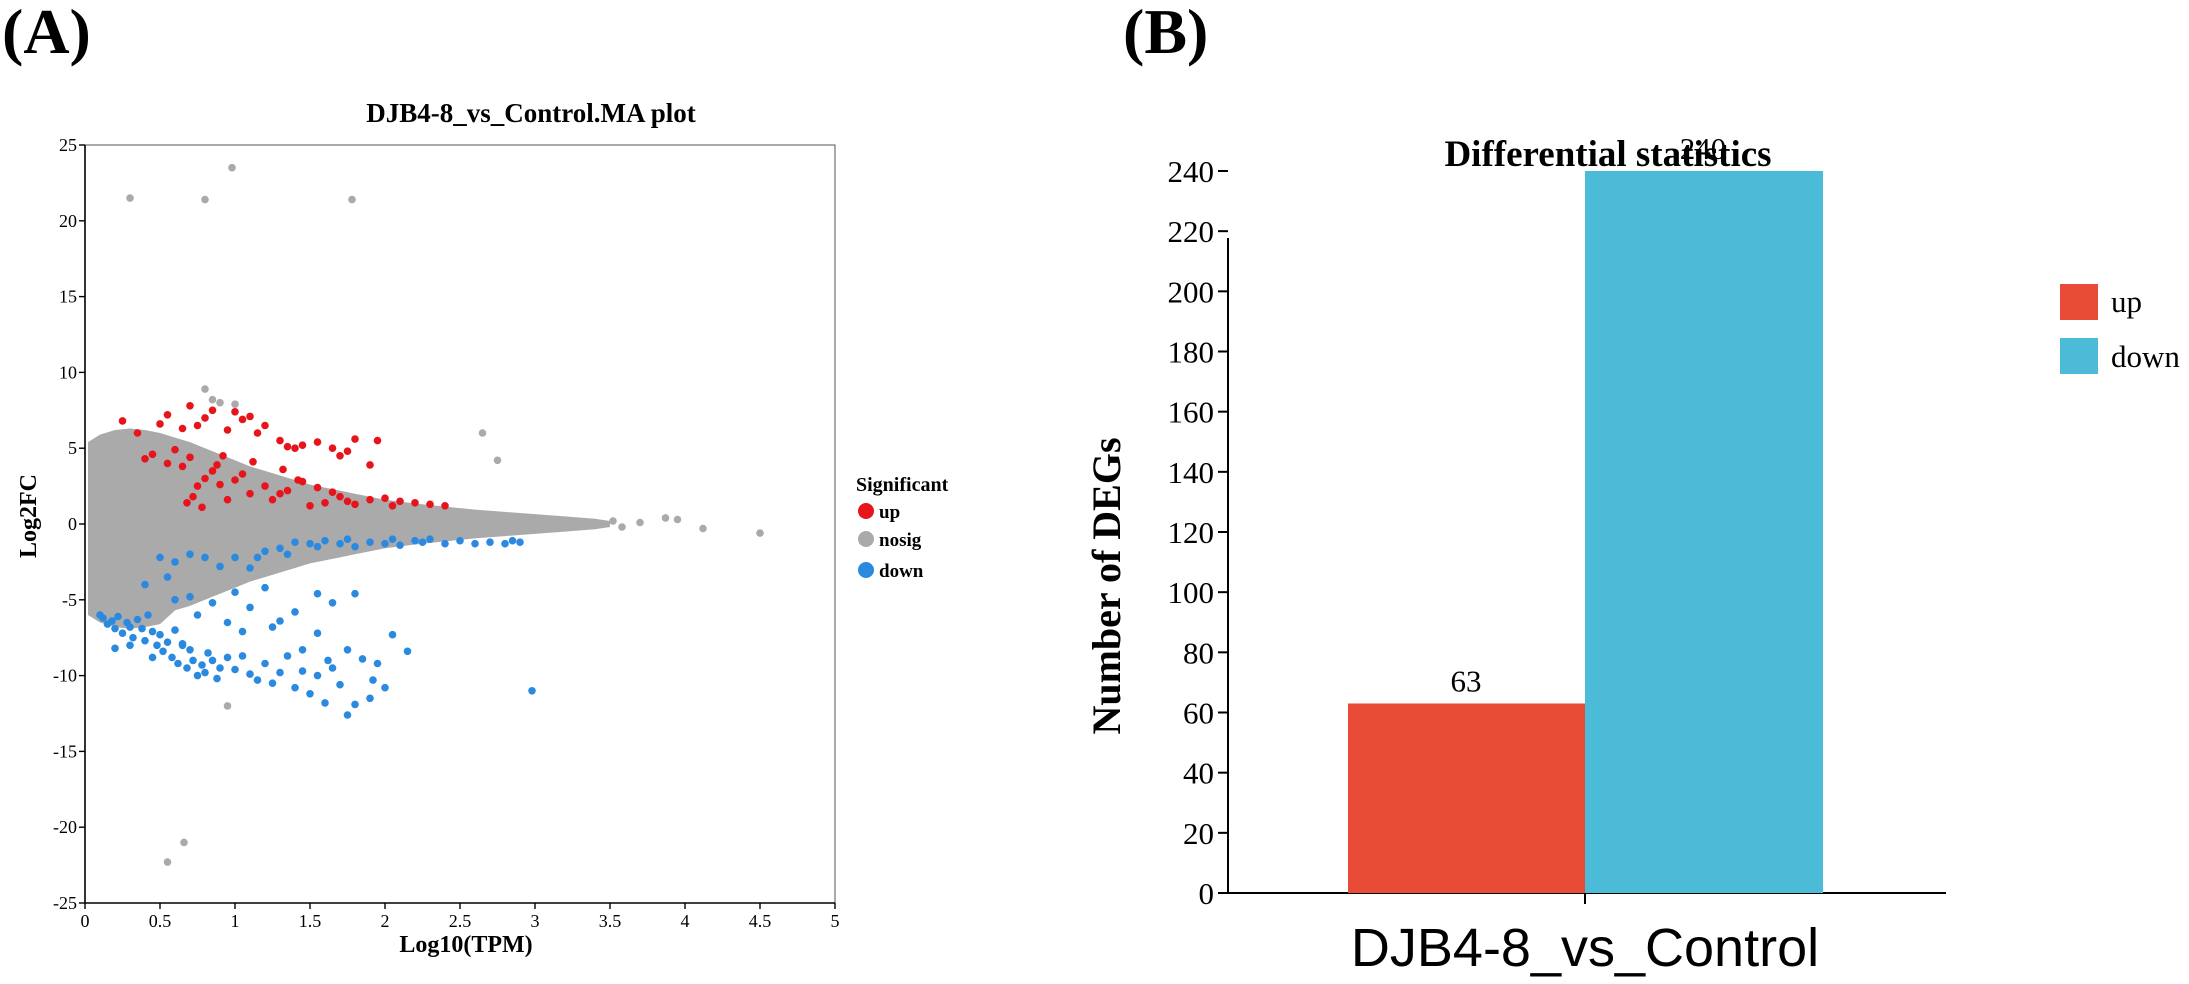  I want to click on ma-y-tick-label: -10, so click(65, 676).